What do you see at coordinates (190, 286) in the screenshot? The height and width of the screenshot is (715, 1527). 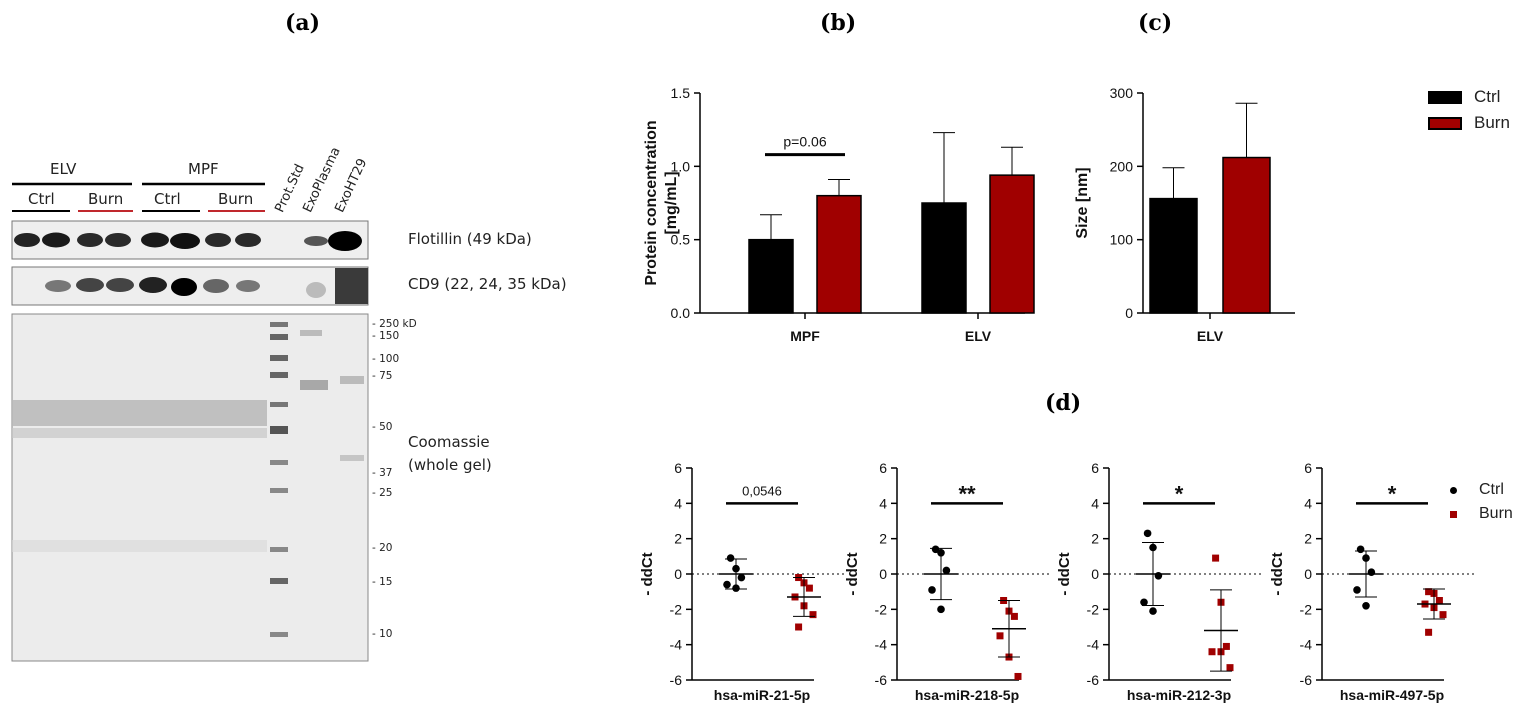 I see `cd9-blot` at bounding box center [190, 286].